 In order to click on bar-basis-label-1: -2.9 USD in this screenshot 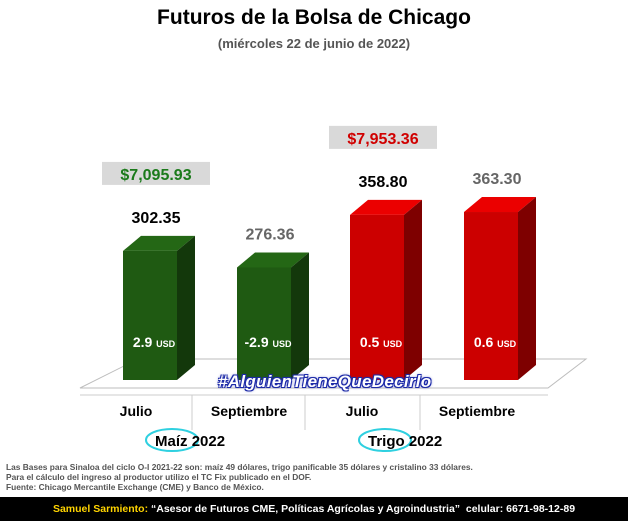, I will do `click(268, 342)`.